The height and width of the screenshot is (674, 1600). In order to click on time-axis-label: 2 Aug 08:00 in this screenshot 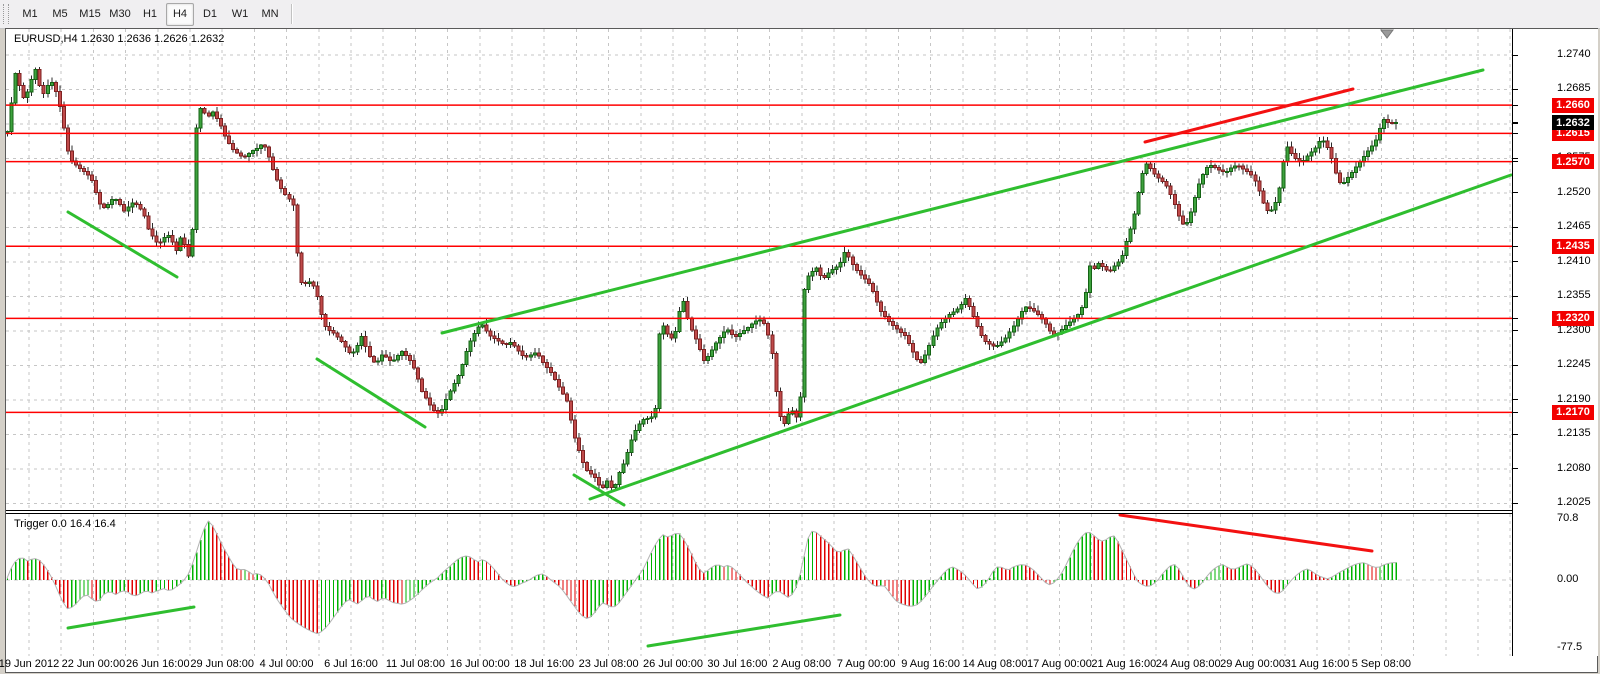, I will do `click(802, 664)`.